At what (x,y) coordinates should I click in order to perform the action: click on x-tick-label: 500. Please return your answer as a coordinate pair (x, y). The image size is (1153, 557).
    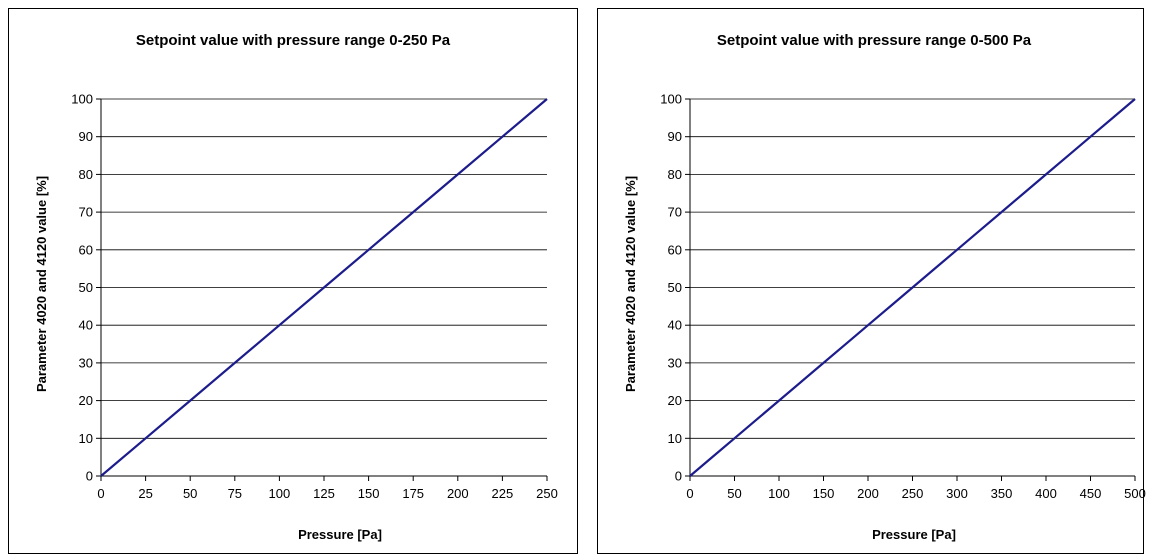
    Looking at the image, I should click on (1135, 493).